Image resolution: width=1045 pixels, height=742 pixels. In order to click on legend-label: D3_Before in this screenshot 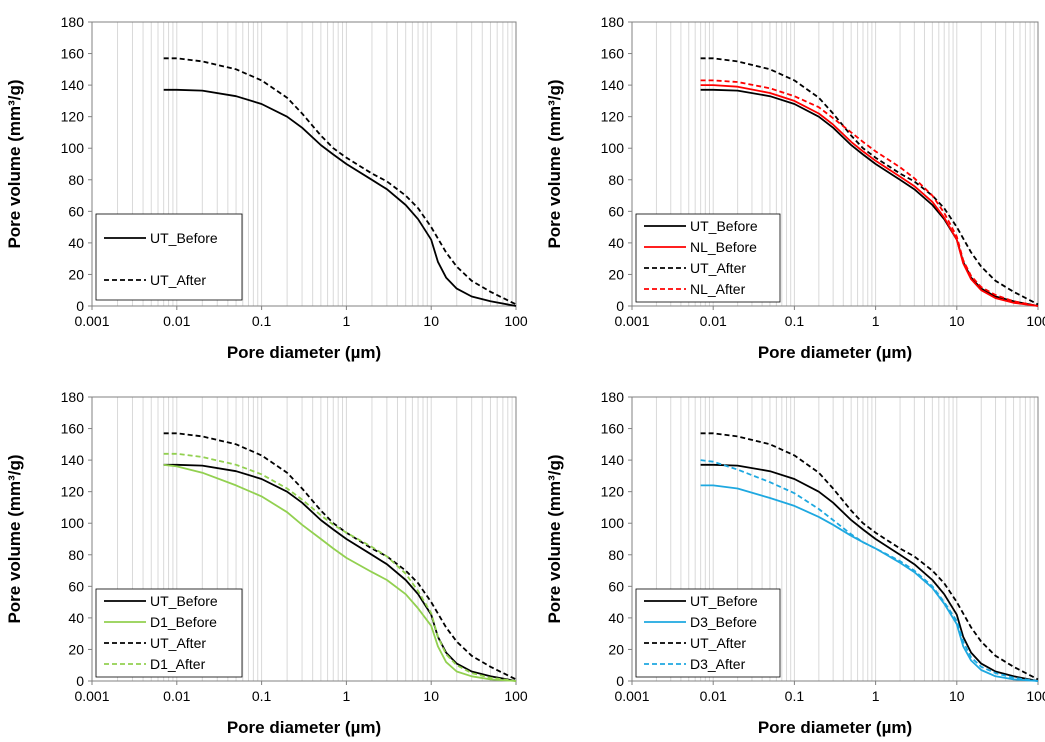, I will do `click(723, 622)`.